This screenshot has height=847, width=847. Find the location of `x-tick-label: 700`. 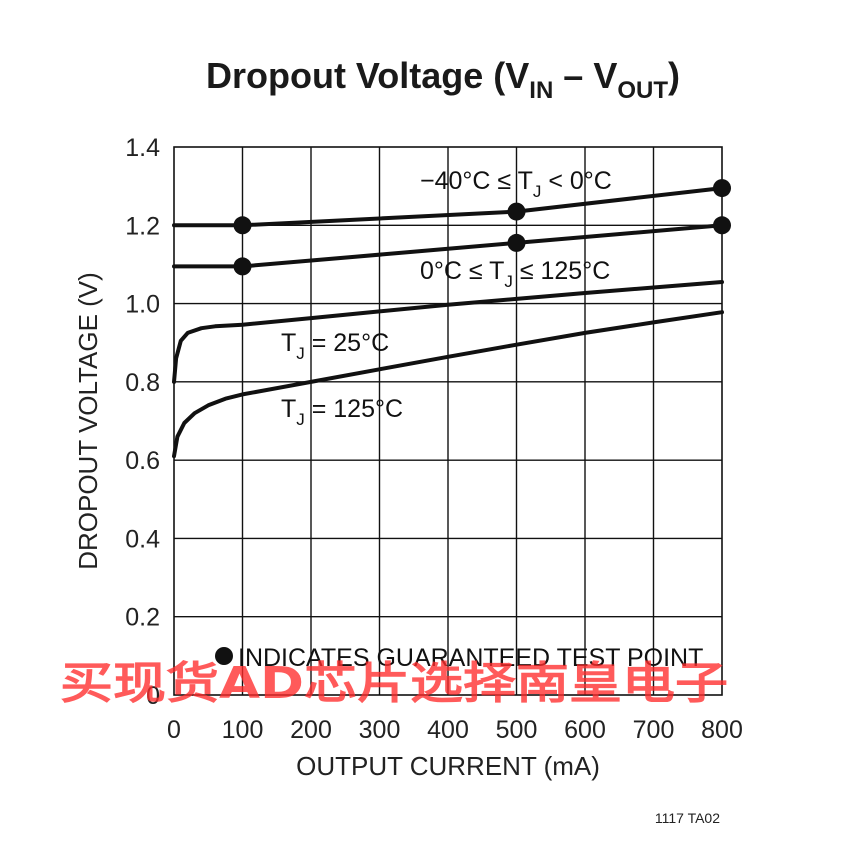

x-tick-label: 700 is located at coordinates (654, 730).